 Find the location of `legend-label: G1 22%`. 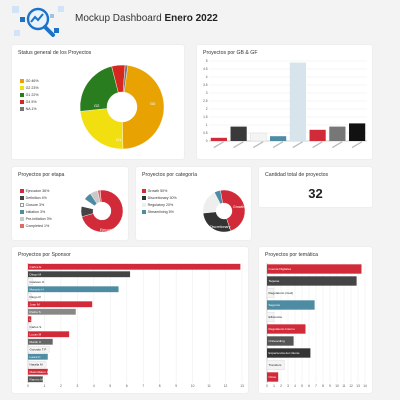

legend-label: G1 22% is located at coordinates (32, 95).